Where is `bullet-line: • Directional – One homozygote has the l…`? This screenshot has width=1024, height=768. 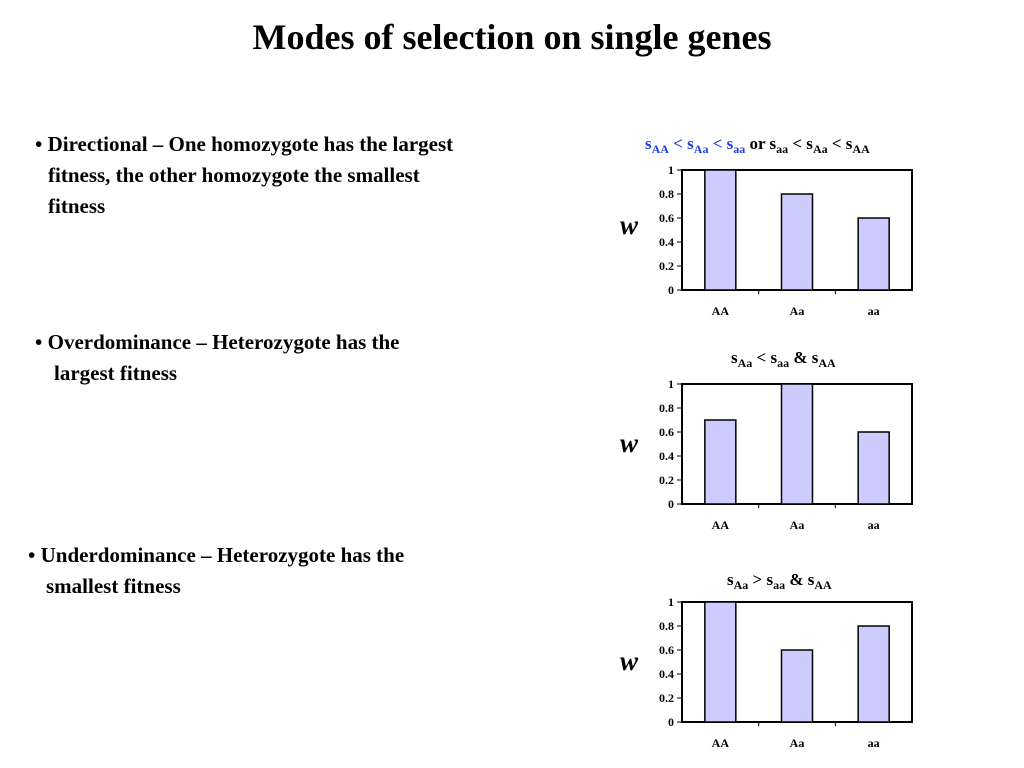
bullet-line: • Directional – One homozygote has the l… is located at coordinates (244, 144).